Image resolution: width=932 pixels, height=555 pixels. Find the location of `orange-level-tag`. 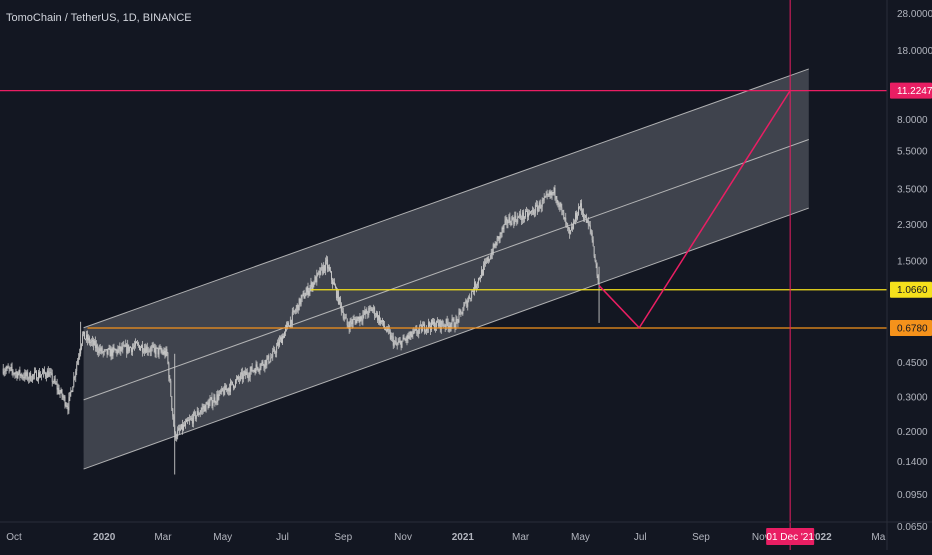

orange-level-tag is located at coordinates (911, 328).